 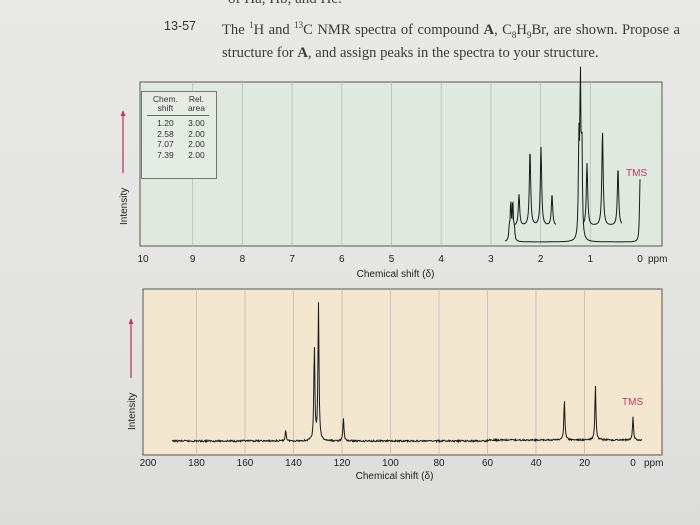 What do you see at coordinates (180, 26) in the screenshot?
I see `problem-number: 13-57` at bounding box center [180, 26].